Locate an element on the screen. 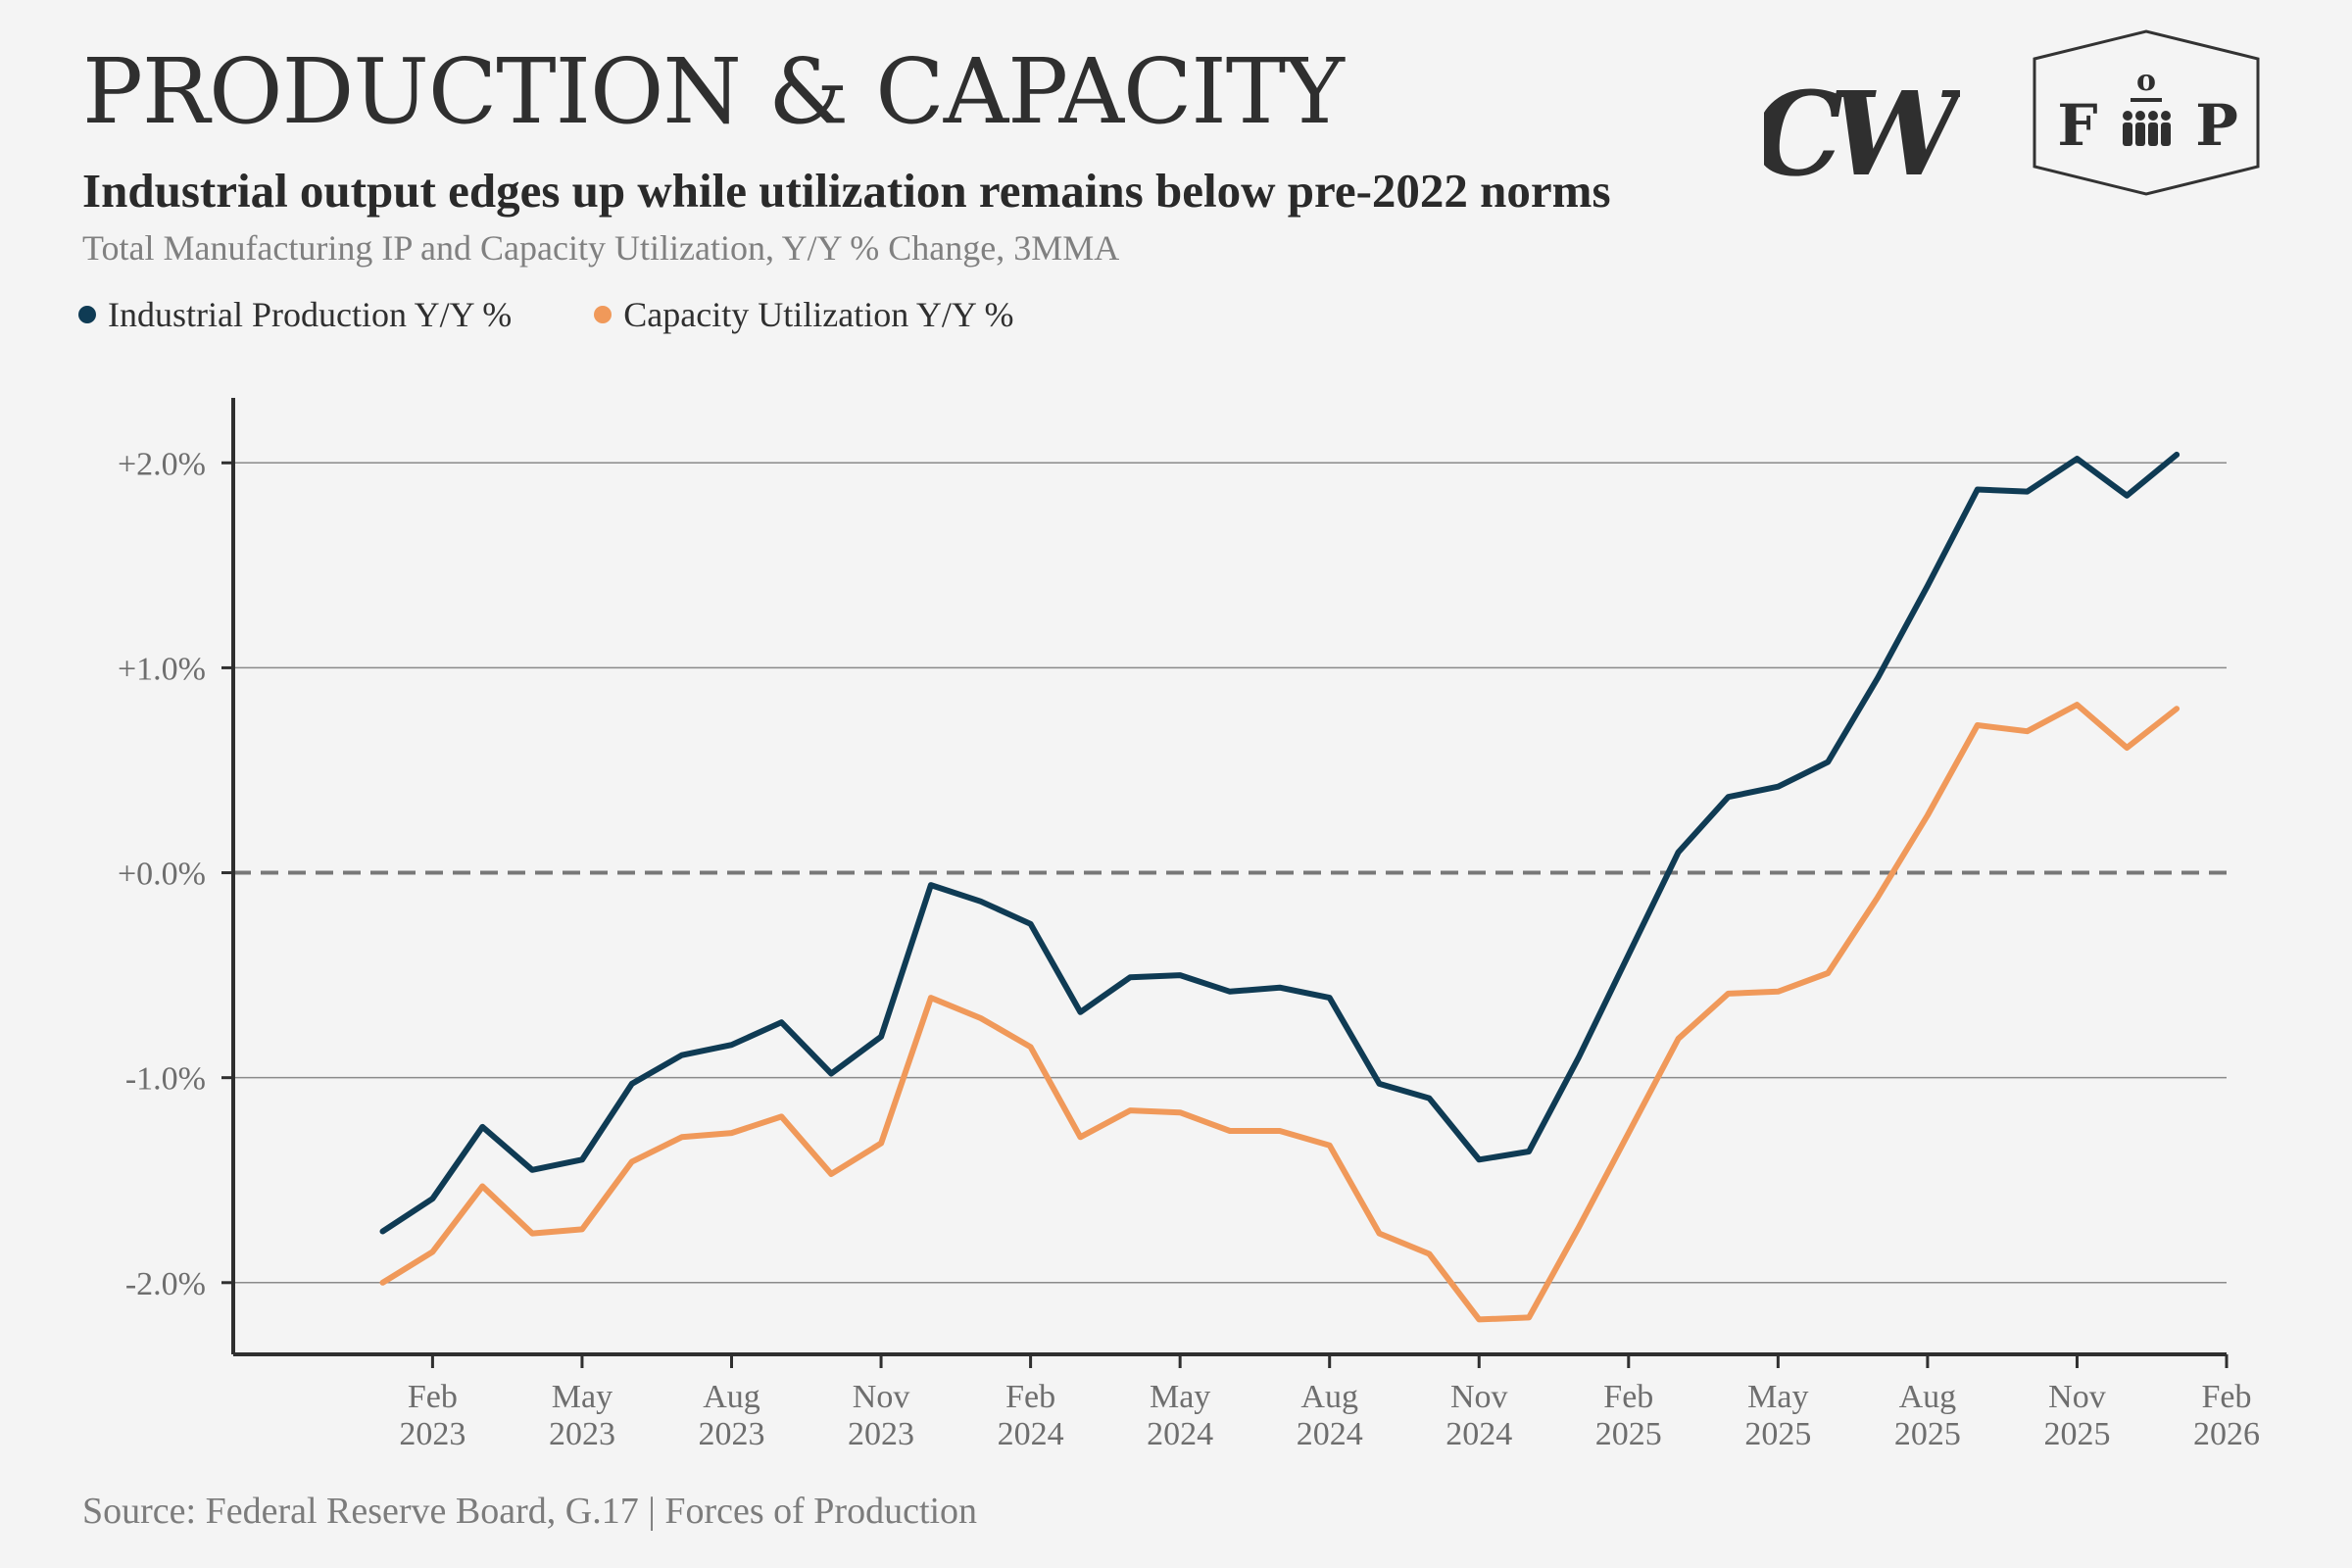  fop-logo-right-letter: P is located at coordinates (2216, 126).